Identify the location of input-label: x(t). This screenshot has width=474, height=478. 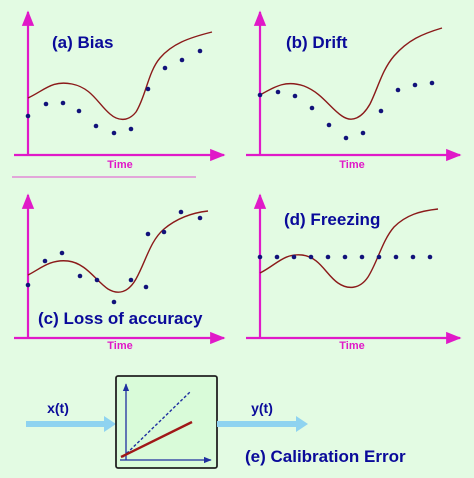
(58, 408).